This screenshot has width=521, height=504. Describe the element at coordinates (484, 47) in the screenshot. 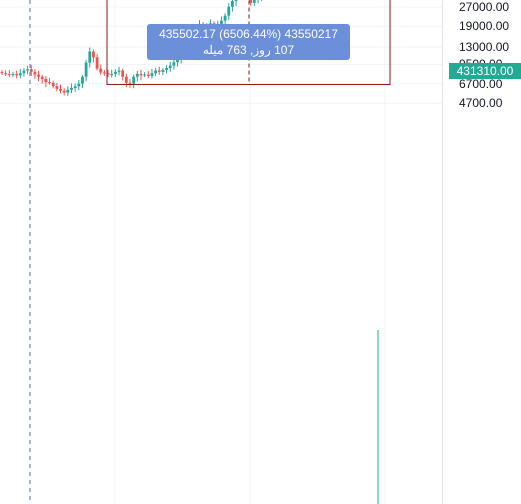

I see `price-tick-label: 13000.00` at that location.